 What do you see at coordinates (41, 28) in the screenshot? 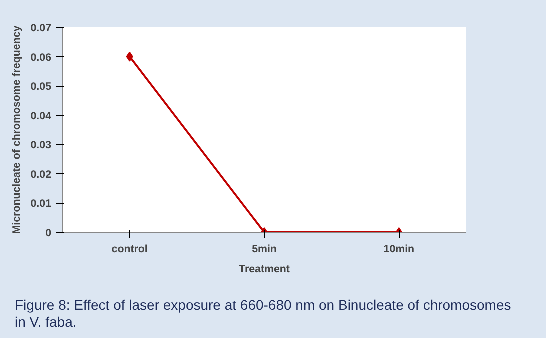
I see `y-tick-label: 0.07` at bounding box center [41, 28].